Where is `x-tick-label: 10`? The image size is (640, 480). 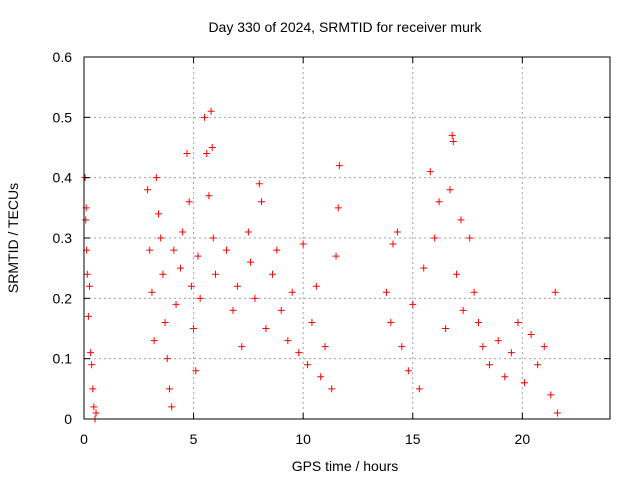 x-tick-label: 10 is located at coordinates (303, 439).